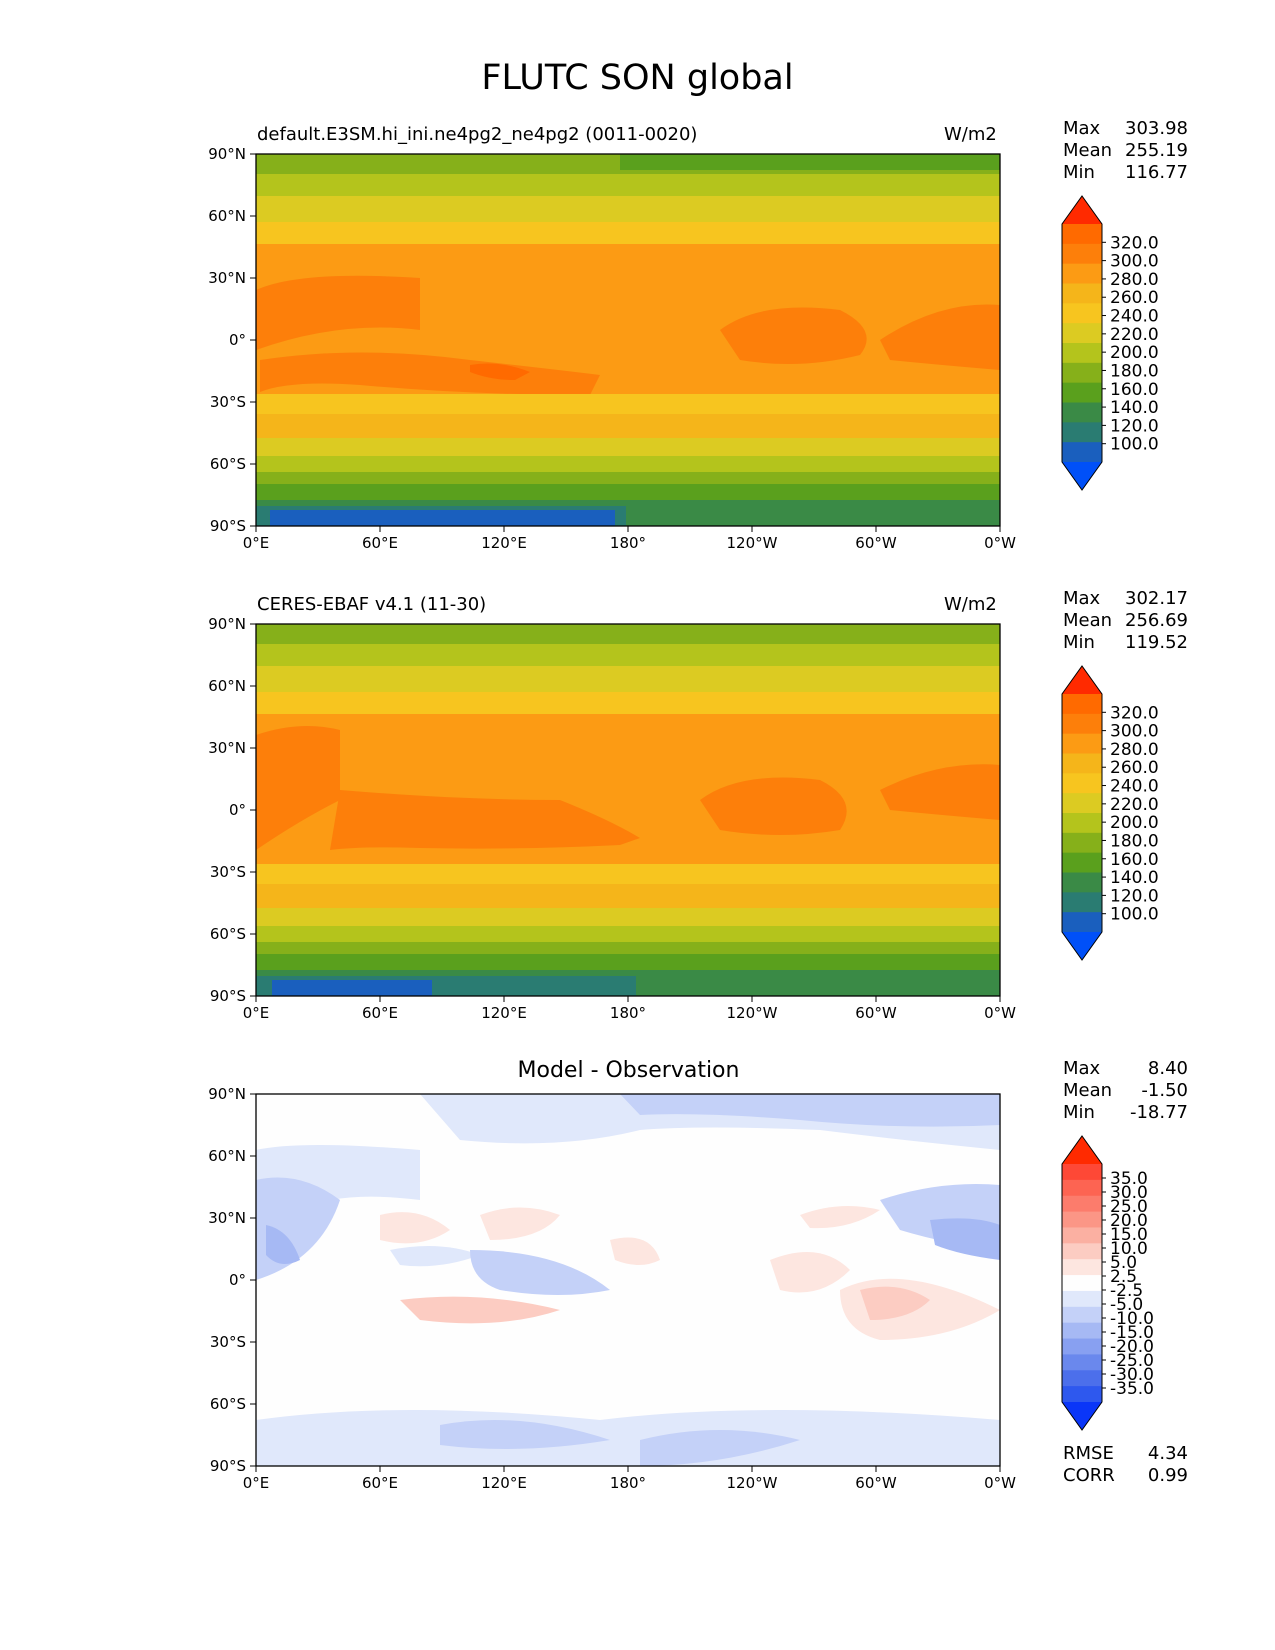 The image size is (1275, 1650). I want to click on panel2-min-value: 119.52, so click(1156, 642).